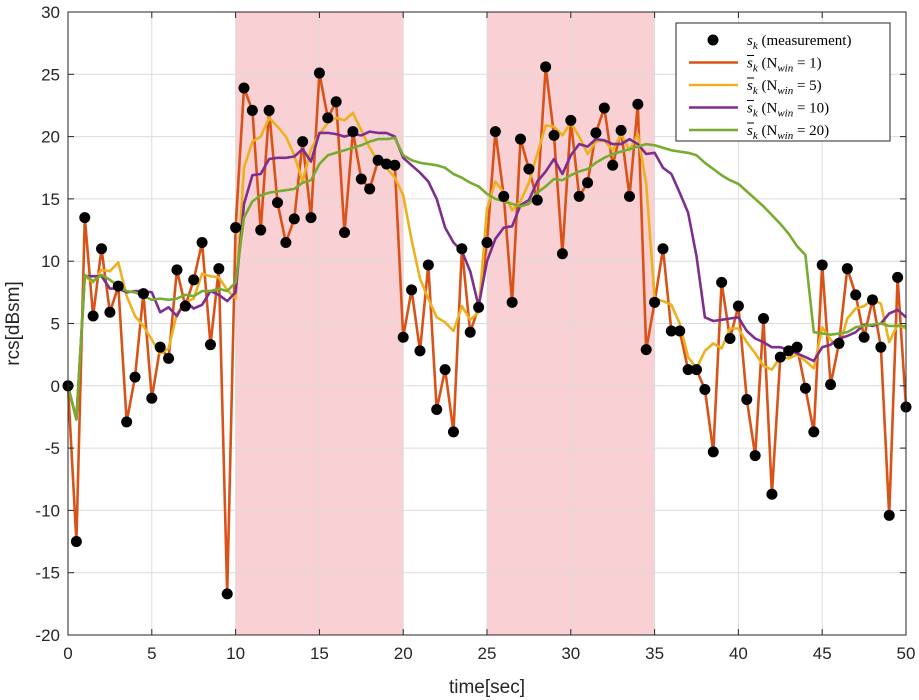 The image size is (919, 700). What do you see at coordinates (713, 40) in the screenshot?
I see `legend-marker` at bounding box center [713, 40].